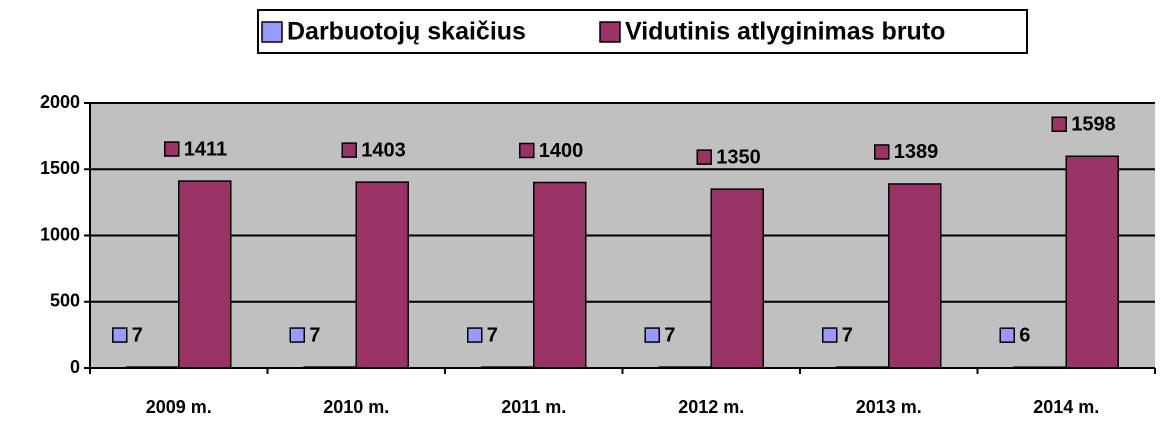 The height and width of the screenshot is (421, 1165). What do you see at coordinates (785, 32) in the screenshot?
I see `legend-label: Vidutinis atlyginimas bruto` at bounding box center [785, 32].